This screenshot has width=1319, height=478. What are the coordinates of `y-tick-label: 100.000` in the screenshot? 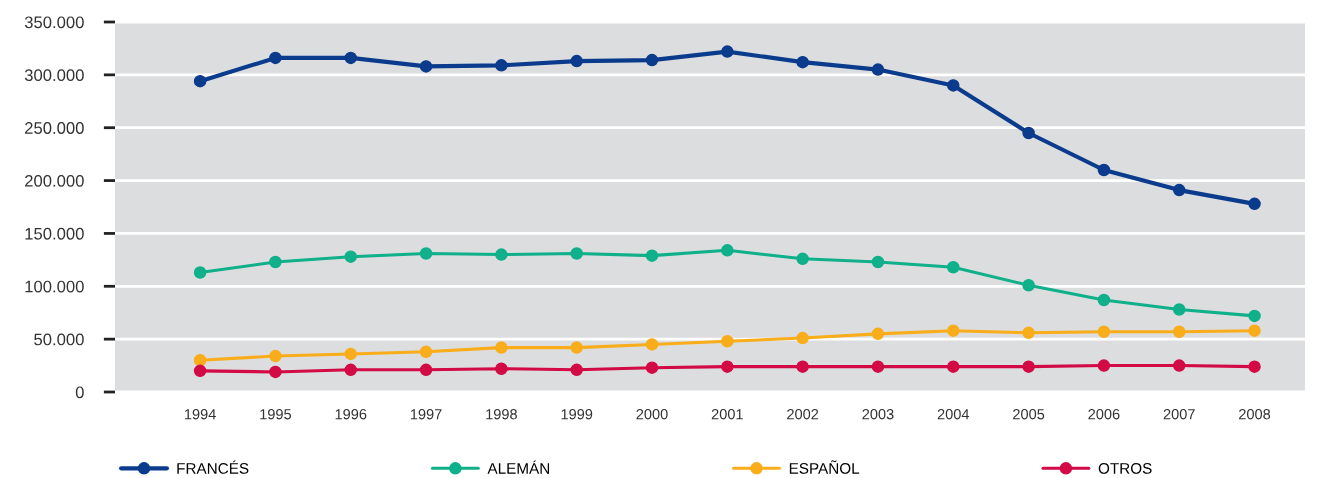 It's located at (54, 286).